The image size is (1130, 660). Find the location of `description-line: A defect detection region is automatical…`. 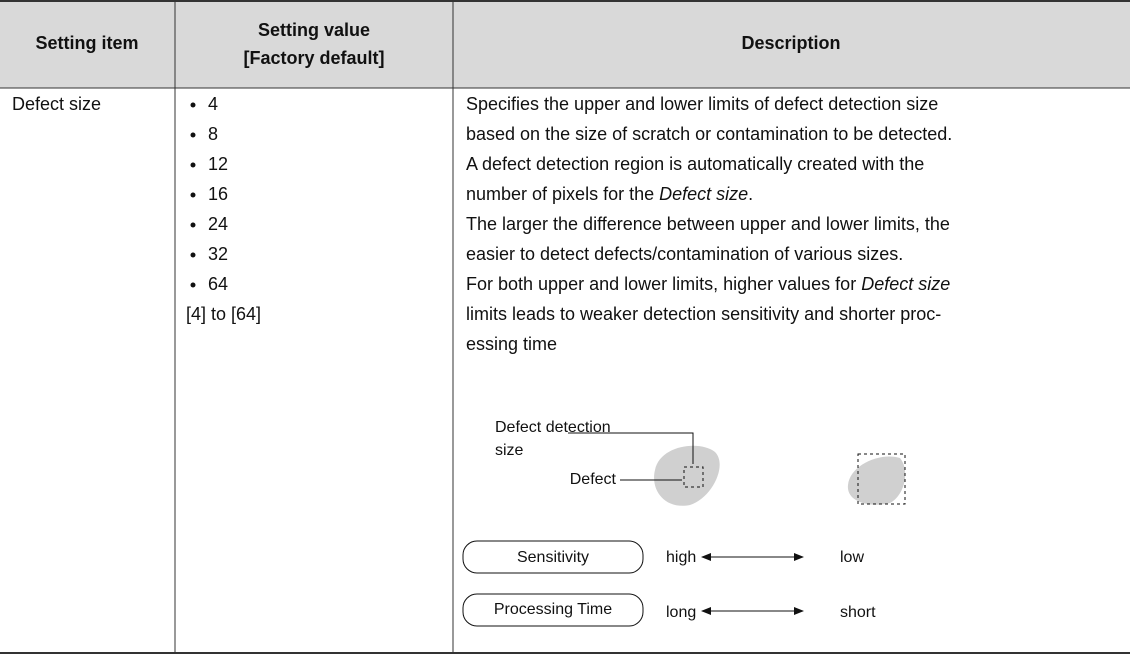

description-line: A defect detection region is automatical… is located at coordinates (695, 164).